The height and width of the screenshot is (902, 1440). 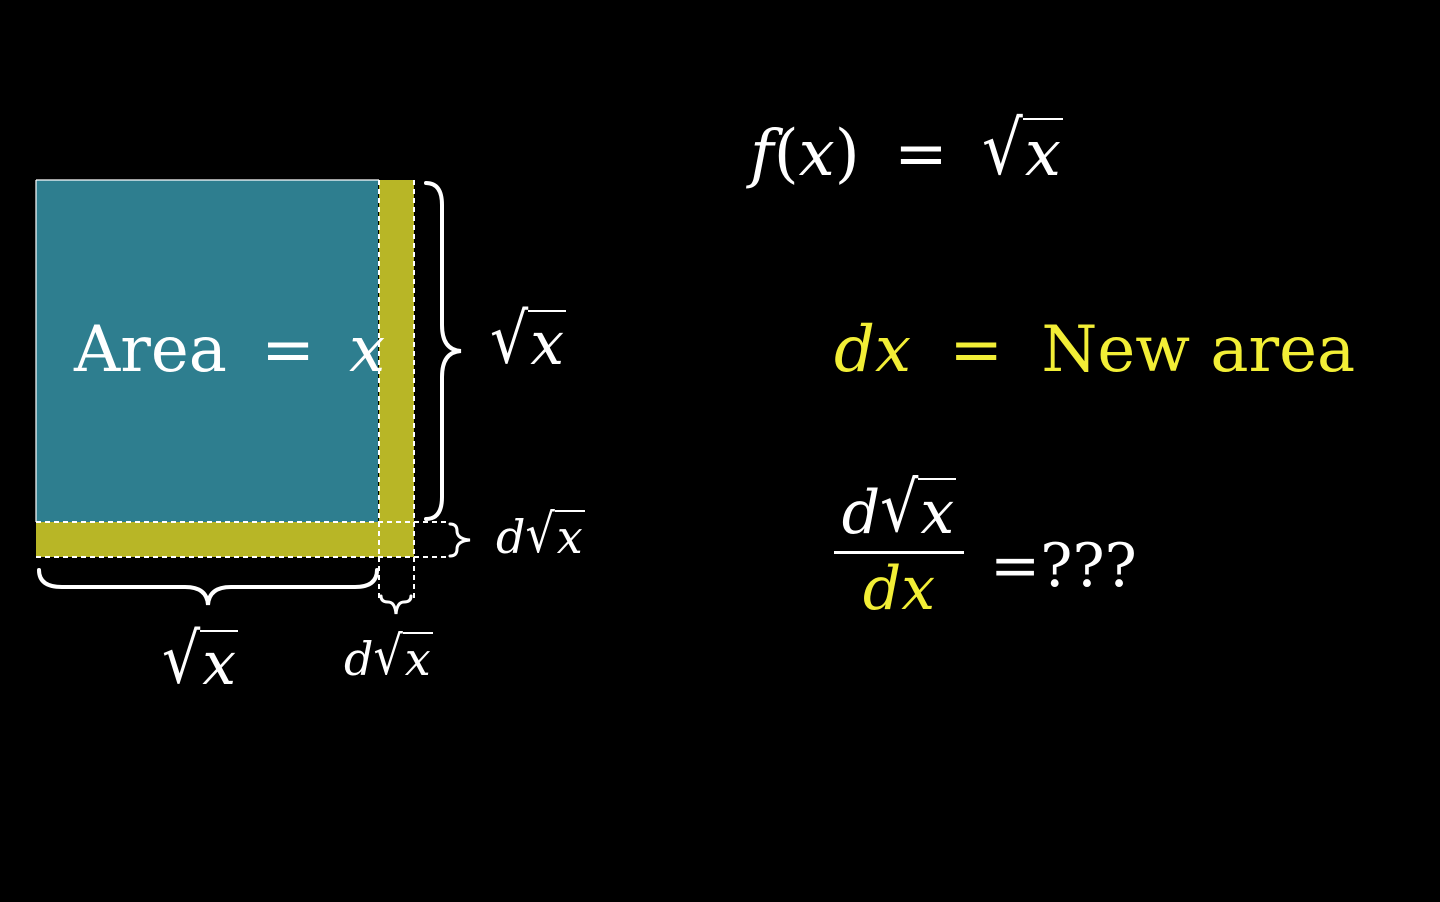 What do you see at coordinates (459, 540) in the screenshot?
I see `right-strip-brace` at bounding box center [459, 540].